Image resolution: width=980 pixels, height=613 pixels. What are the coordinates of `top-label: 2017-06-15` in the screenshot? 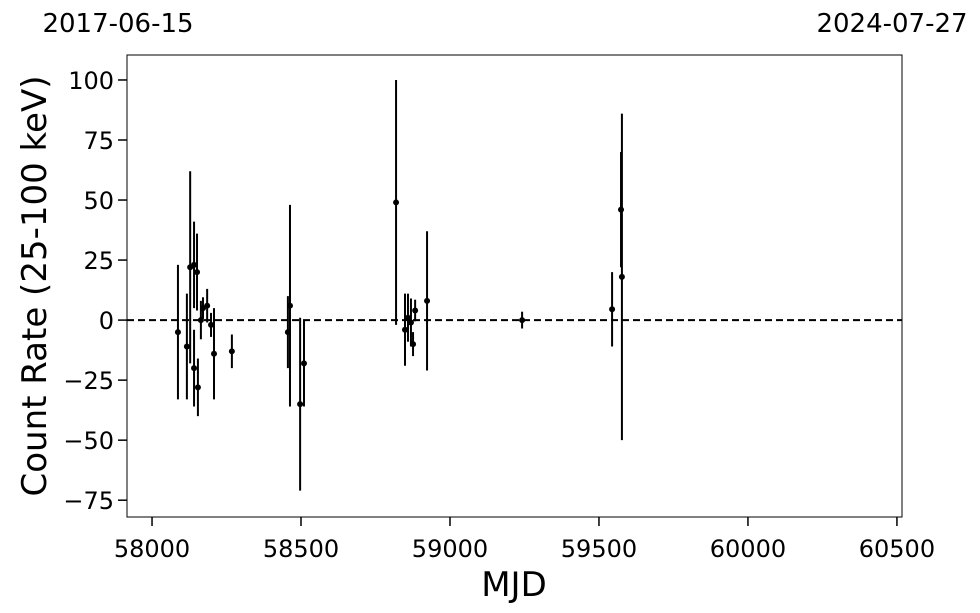 It's located at (117, 24).